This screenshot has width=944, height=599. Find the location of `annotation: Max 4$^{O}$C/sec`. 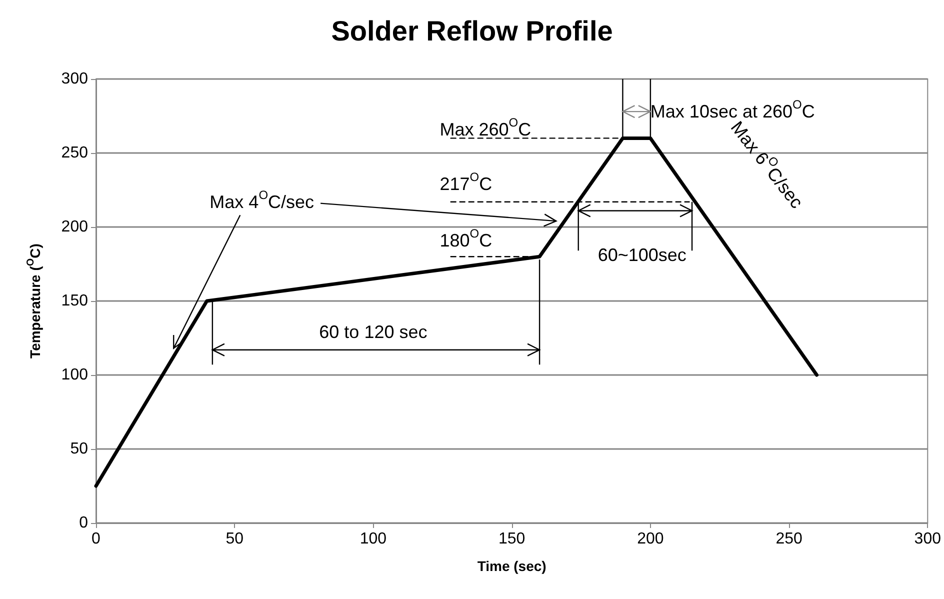

annotation: Max 4$^{O}$C/sec is located at coordinates (262, 200).